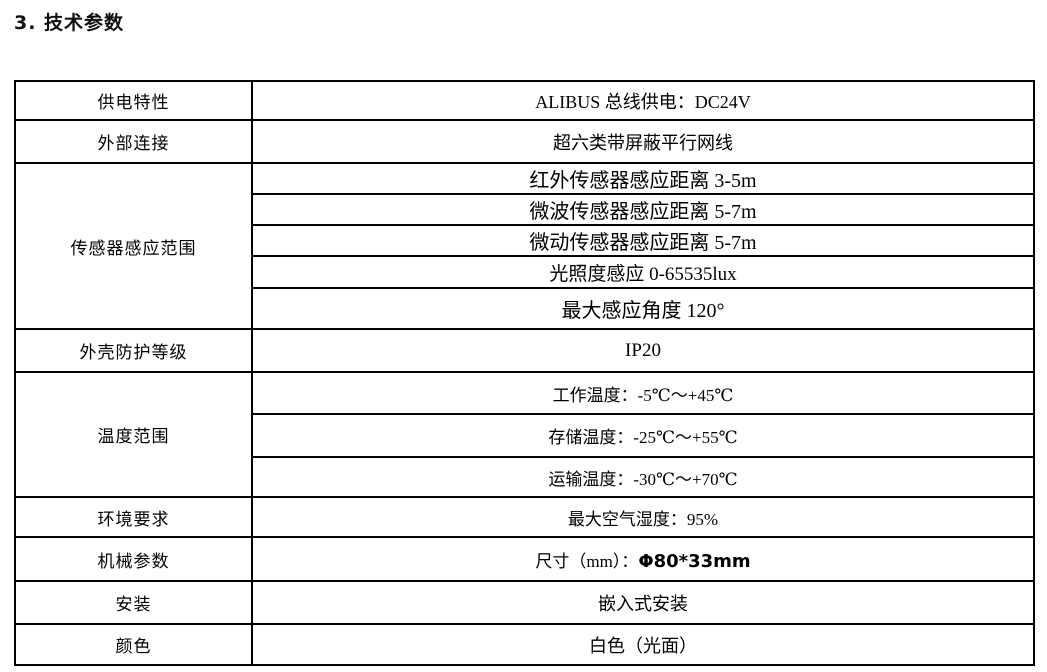 The width and height of the screenshot is (1047, 672). What do you see at coordinates (643, 602) in the screenshot?
I see `installation-value: 嵌入式安装` at bounding box center [643, 602].